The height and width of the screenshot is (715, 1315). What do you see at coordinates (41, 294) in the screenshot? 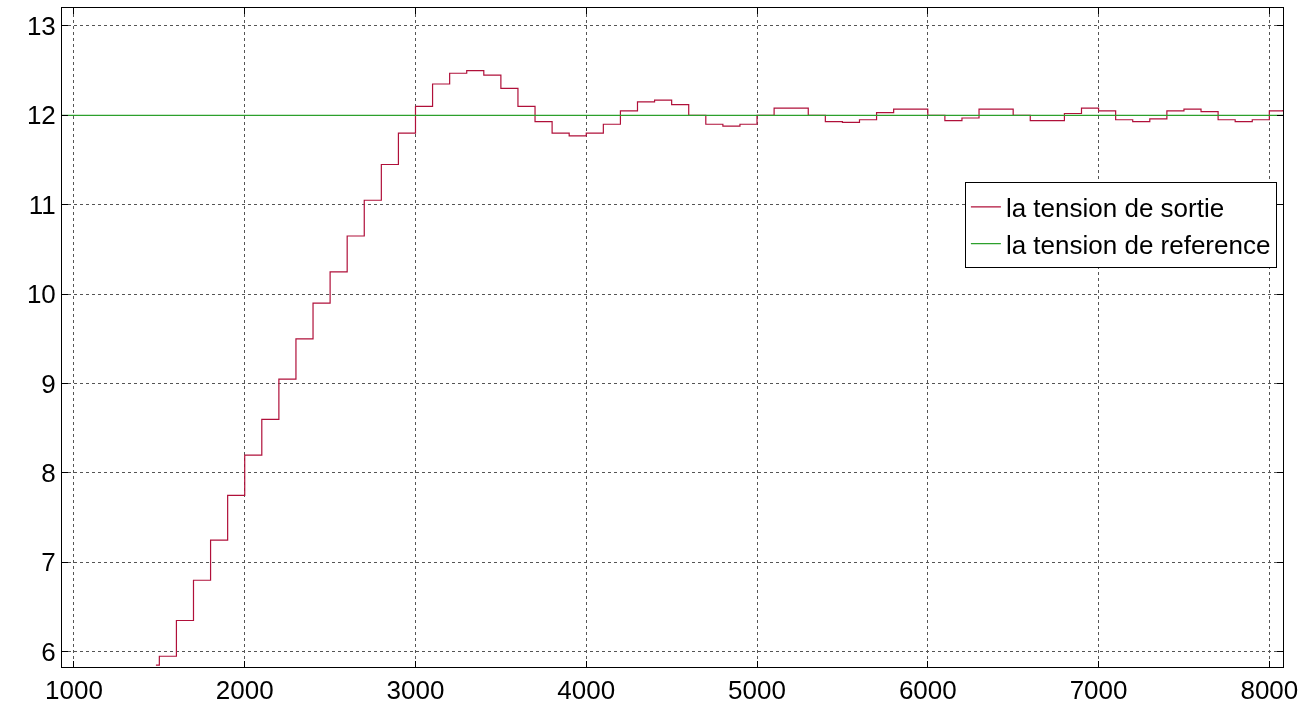
I see `y-tick-label: 10` at bounding box center [41, 294].